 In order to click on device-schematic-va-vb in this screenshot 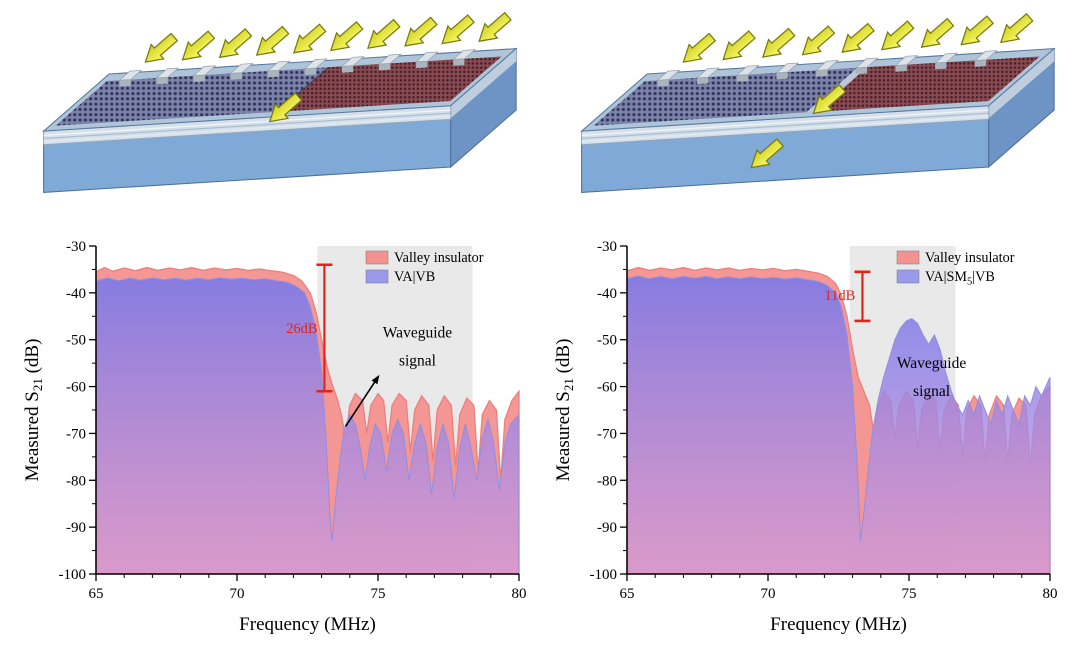, I will do `click(280, 102)`.